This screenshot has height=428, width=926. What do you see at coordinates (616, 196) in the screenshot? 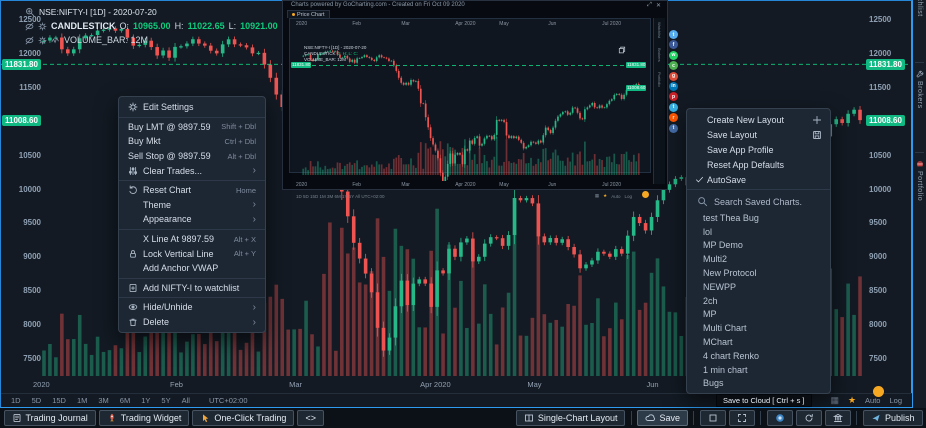
I see `popup-auto-toggle: Auto` at bounding box center [616, 196].